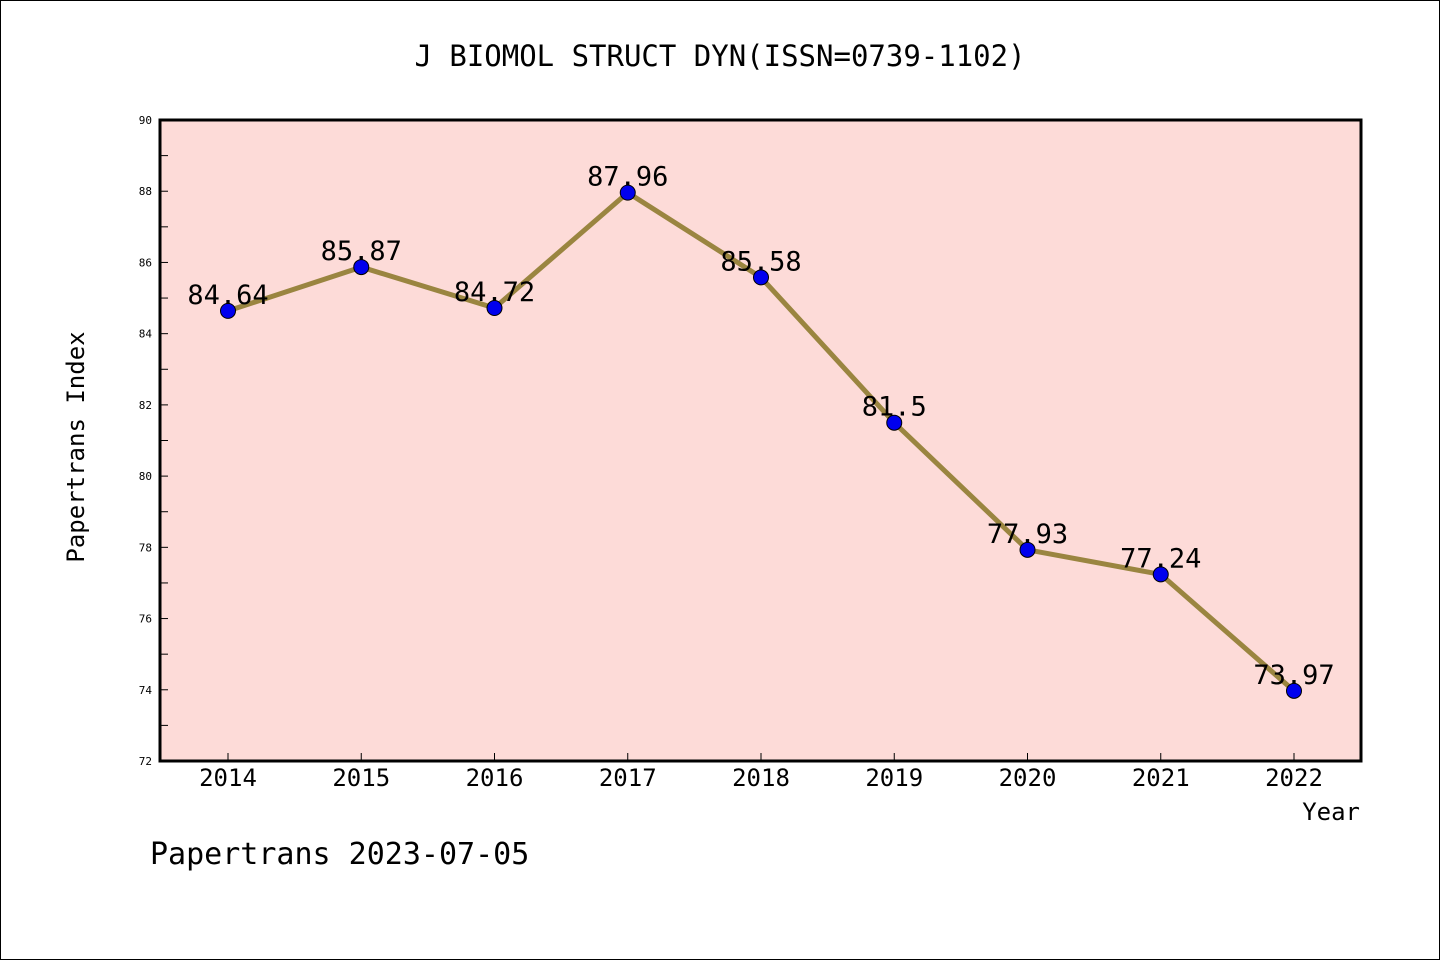 This screenshot has height=960, width=1440. Describe the element at coordinates (228, 310) in the screenshot. I see `data-point-2014` at that location.